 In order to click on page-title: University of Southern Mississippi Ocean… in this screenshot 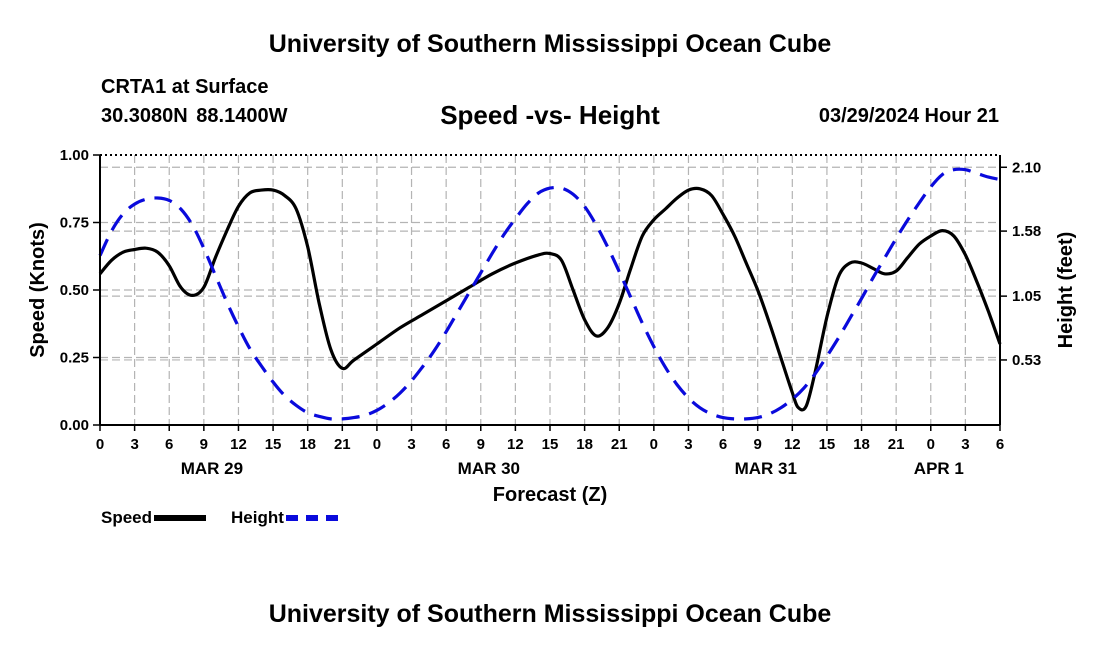, I will do `click(550, 44)`.